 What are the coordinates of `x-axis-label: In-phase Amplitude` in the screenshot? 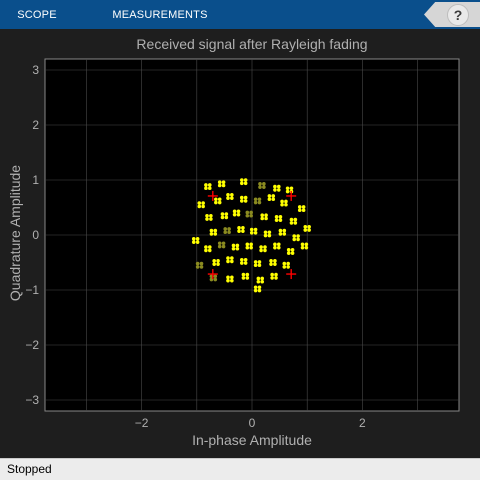 It's located at (252, 440).